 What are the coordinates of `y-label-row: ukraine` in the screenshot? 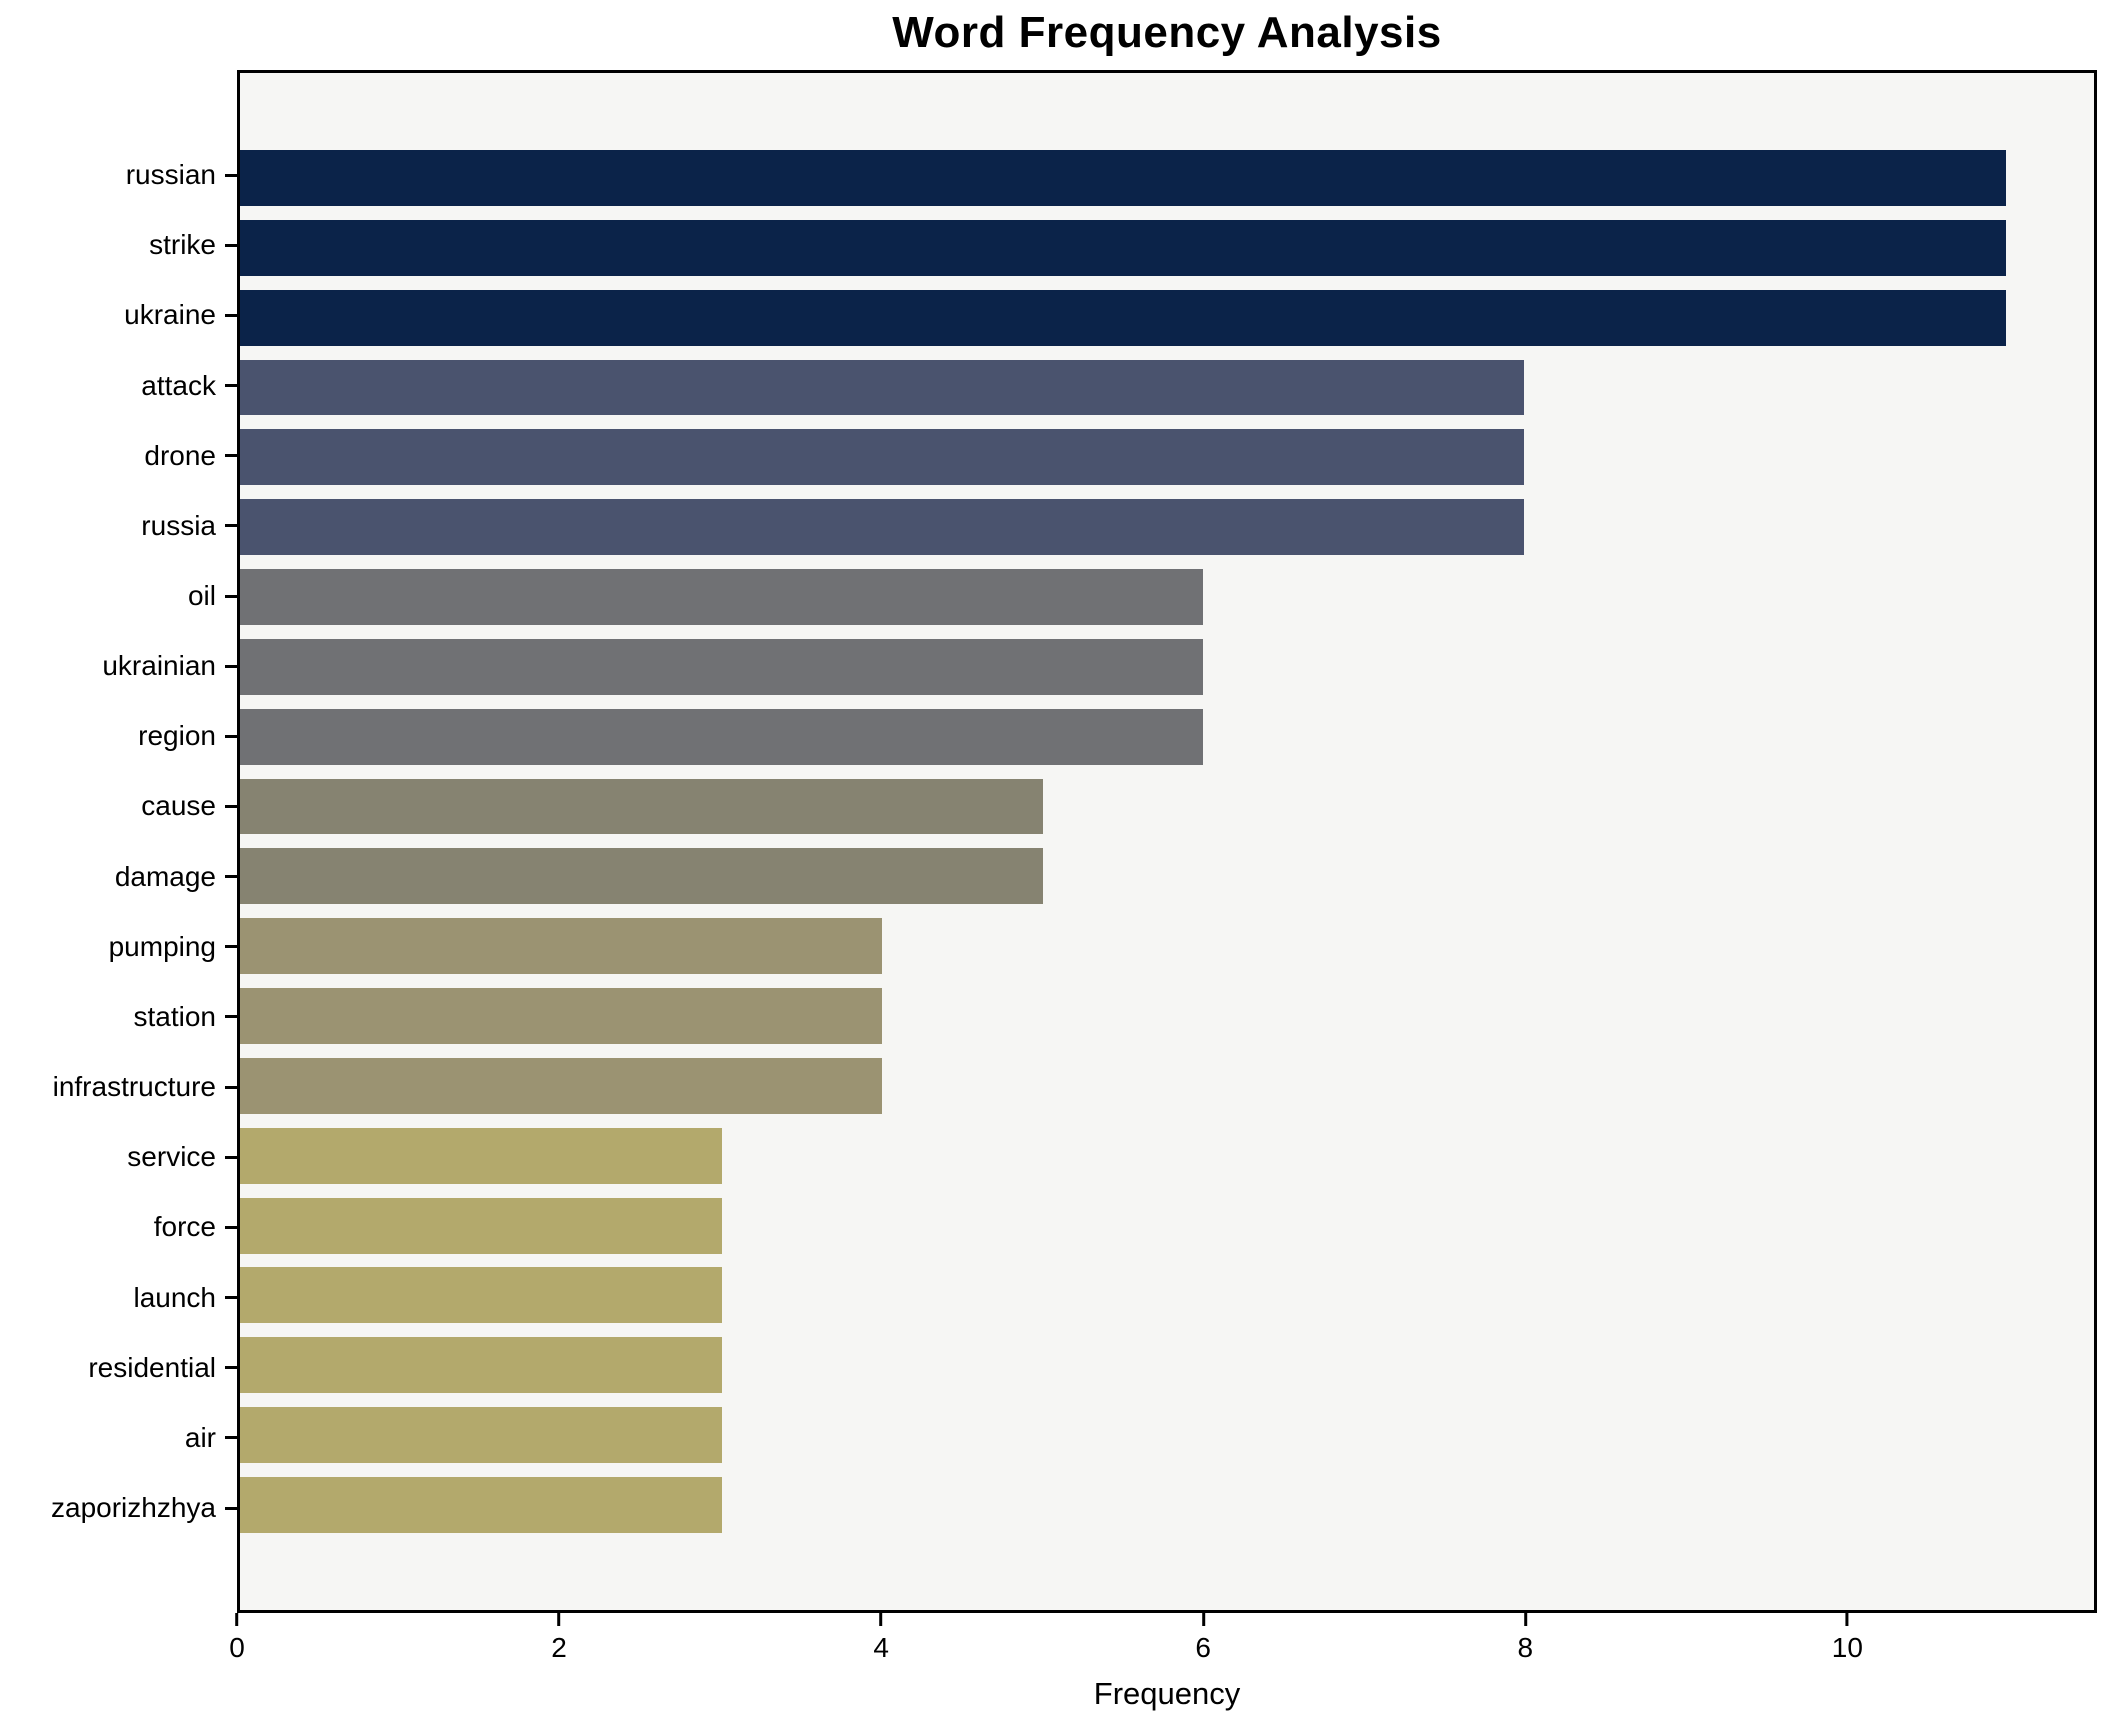 It's located at (118, 315).